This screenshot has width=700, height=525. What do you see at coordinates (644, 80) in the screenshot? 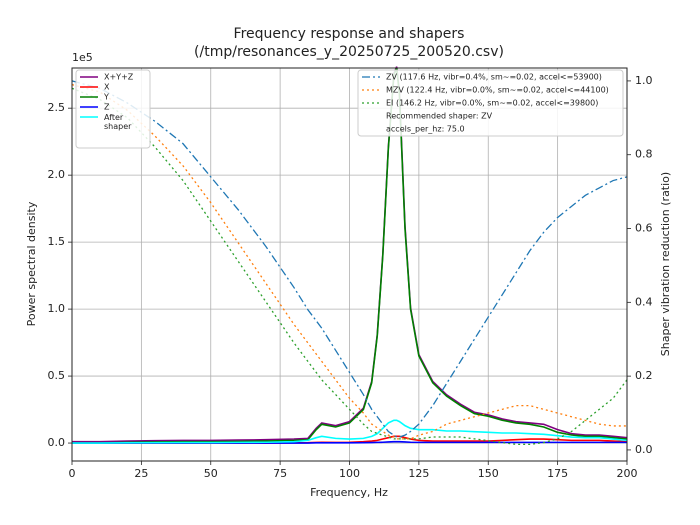
I see `y2-tick-label: 1.0` at bounding box center [644, 80].